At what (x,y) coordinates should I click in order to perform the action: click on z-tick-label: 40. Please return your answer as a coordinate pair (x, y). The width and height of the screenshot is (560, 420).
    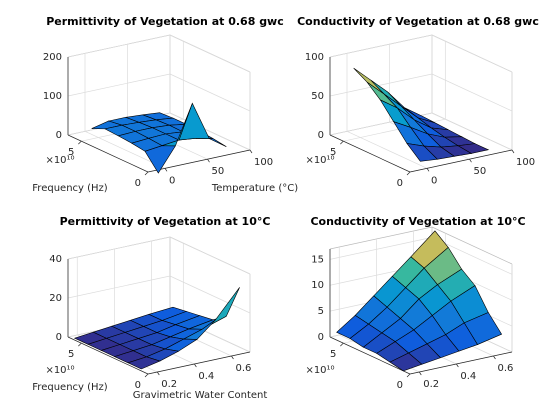
    Looking at the image, I should click on (55, 259).